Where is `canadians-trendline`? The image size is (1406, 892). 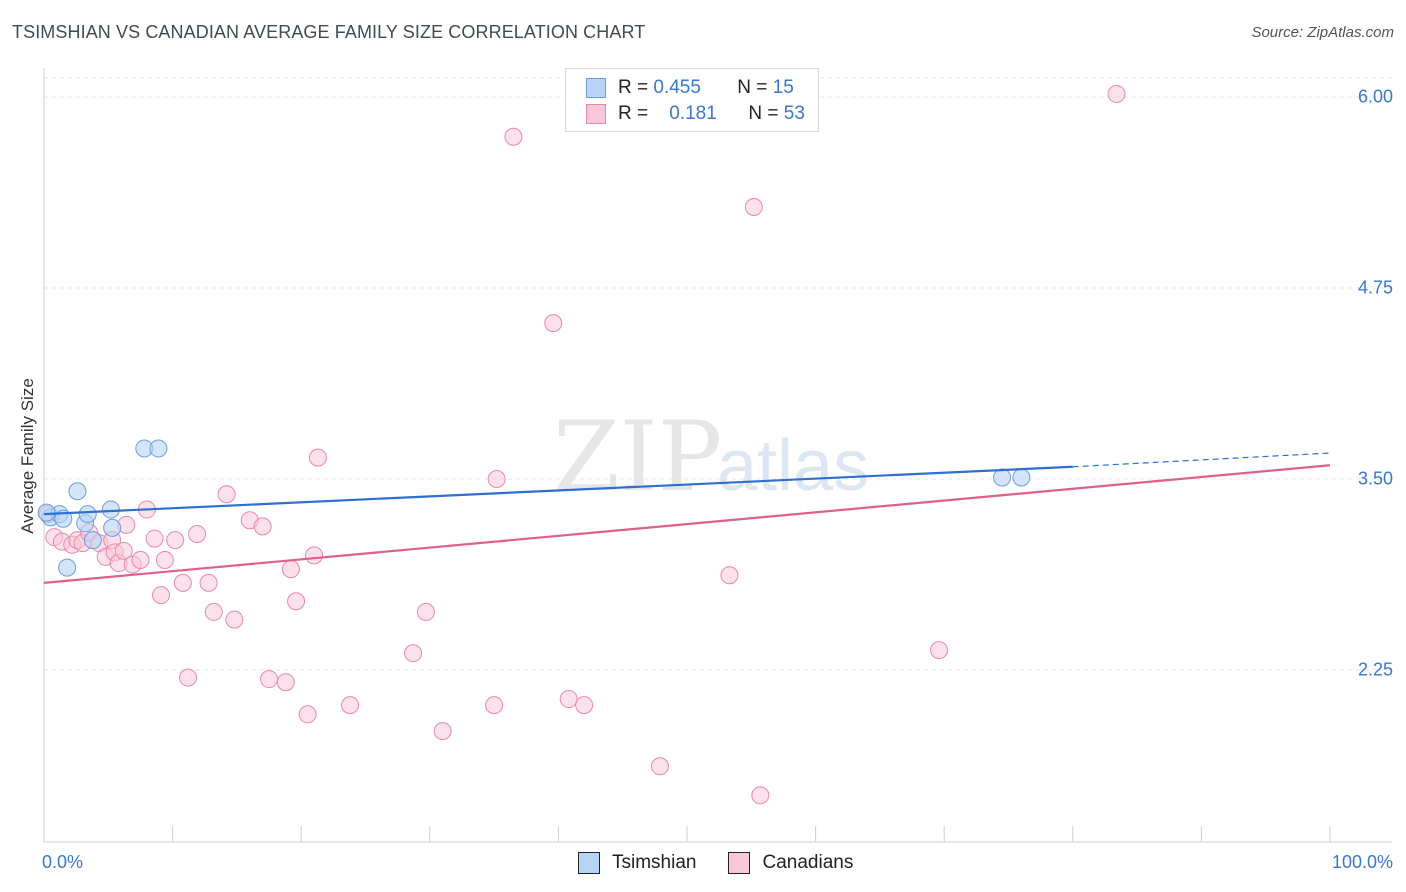
canadians-trendline is located at coordinates (687, 524).